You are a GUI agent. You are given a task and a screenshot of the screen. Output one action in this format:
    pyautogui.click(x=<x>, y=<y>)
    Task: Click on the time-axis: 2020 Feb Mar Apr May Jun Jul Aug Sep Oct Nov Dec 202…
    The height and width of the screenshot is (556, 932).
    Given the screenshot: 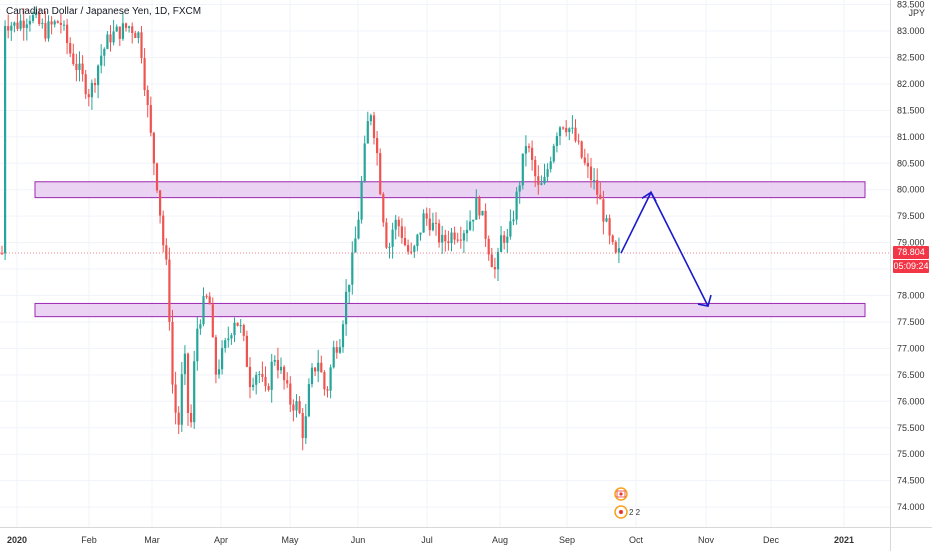 What is the action you would take?
    pyautogui.click(x=445, y=539)
    